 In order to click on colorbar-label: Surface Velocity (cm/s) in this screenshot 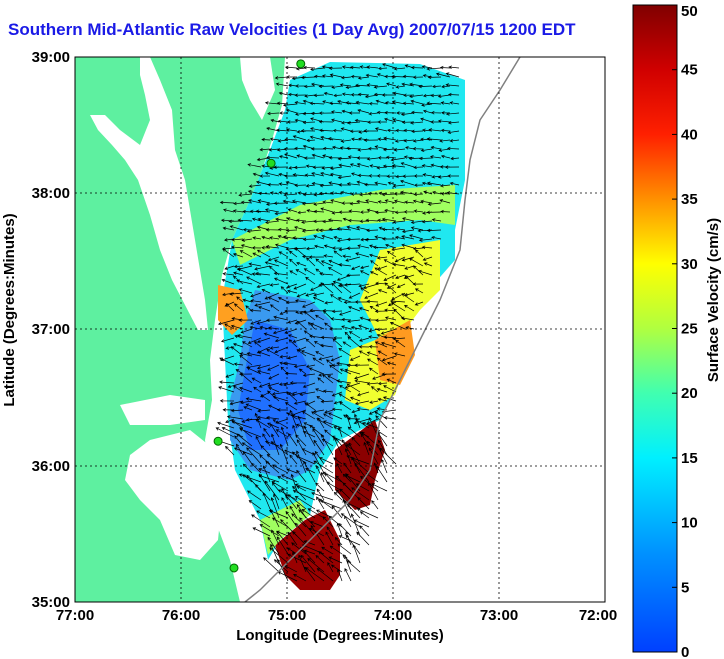, I will do `click(713, 300)`.